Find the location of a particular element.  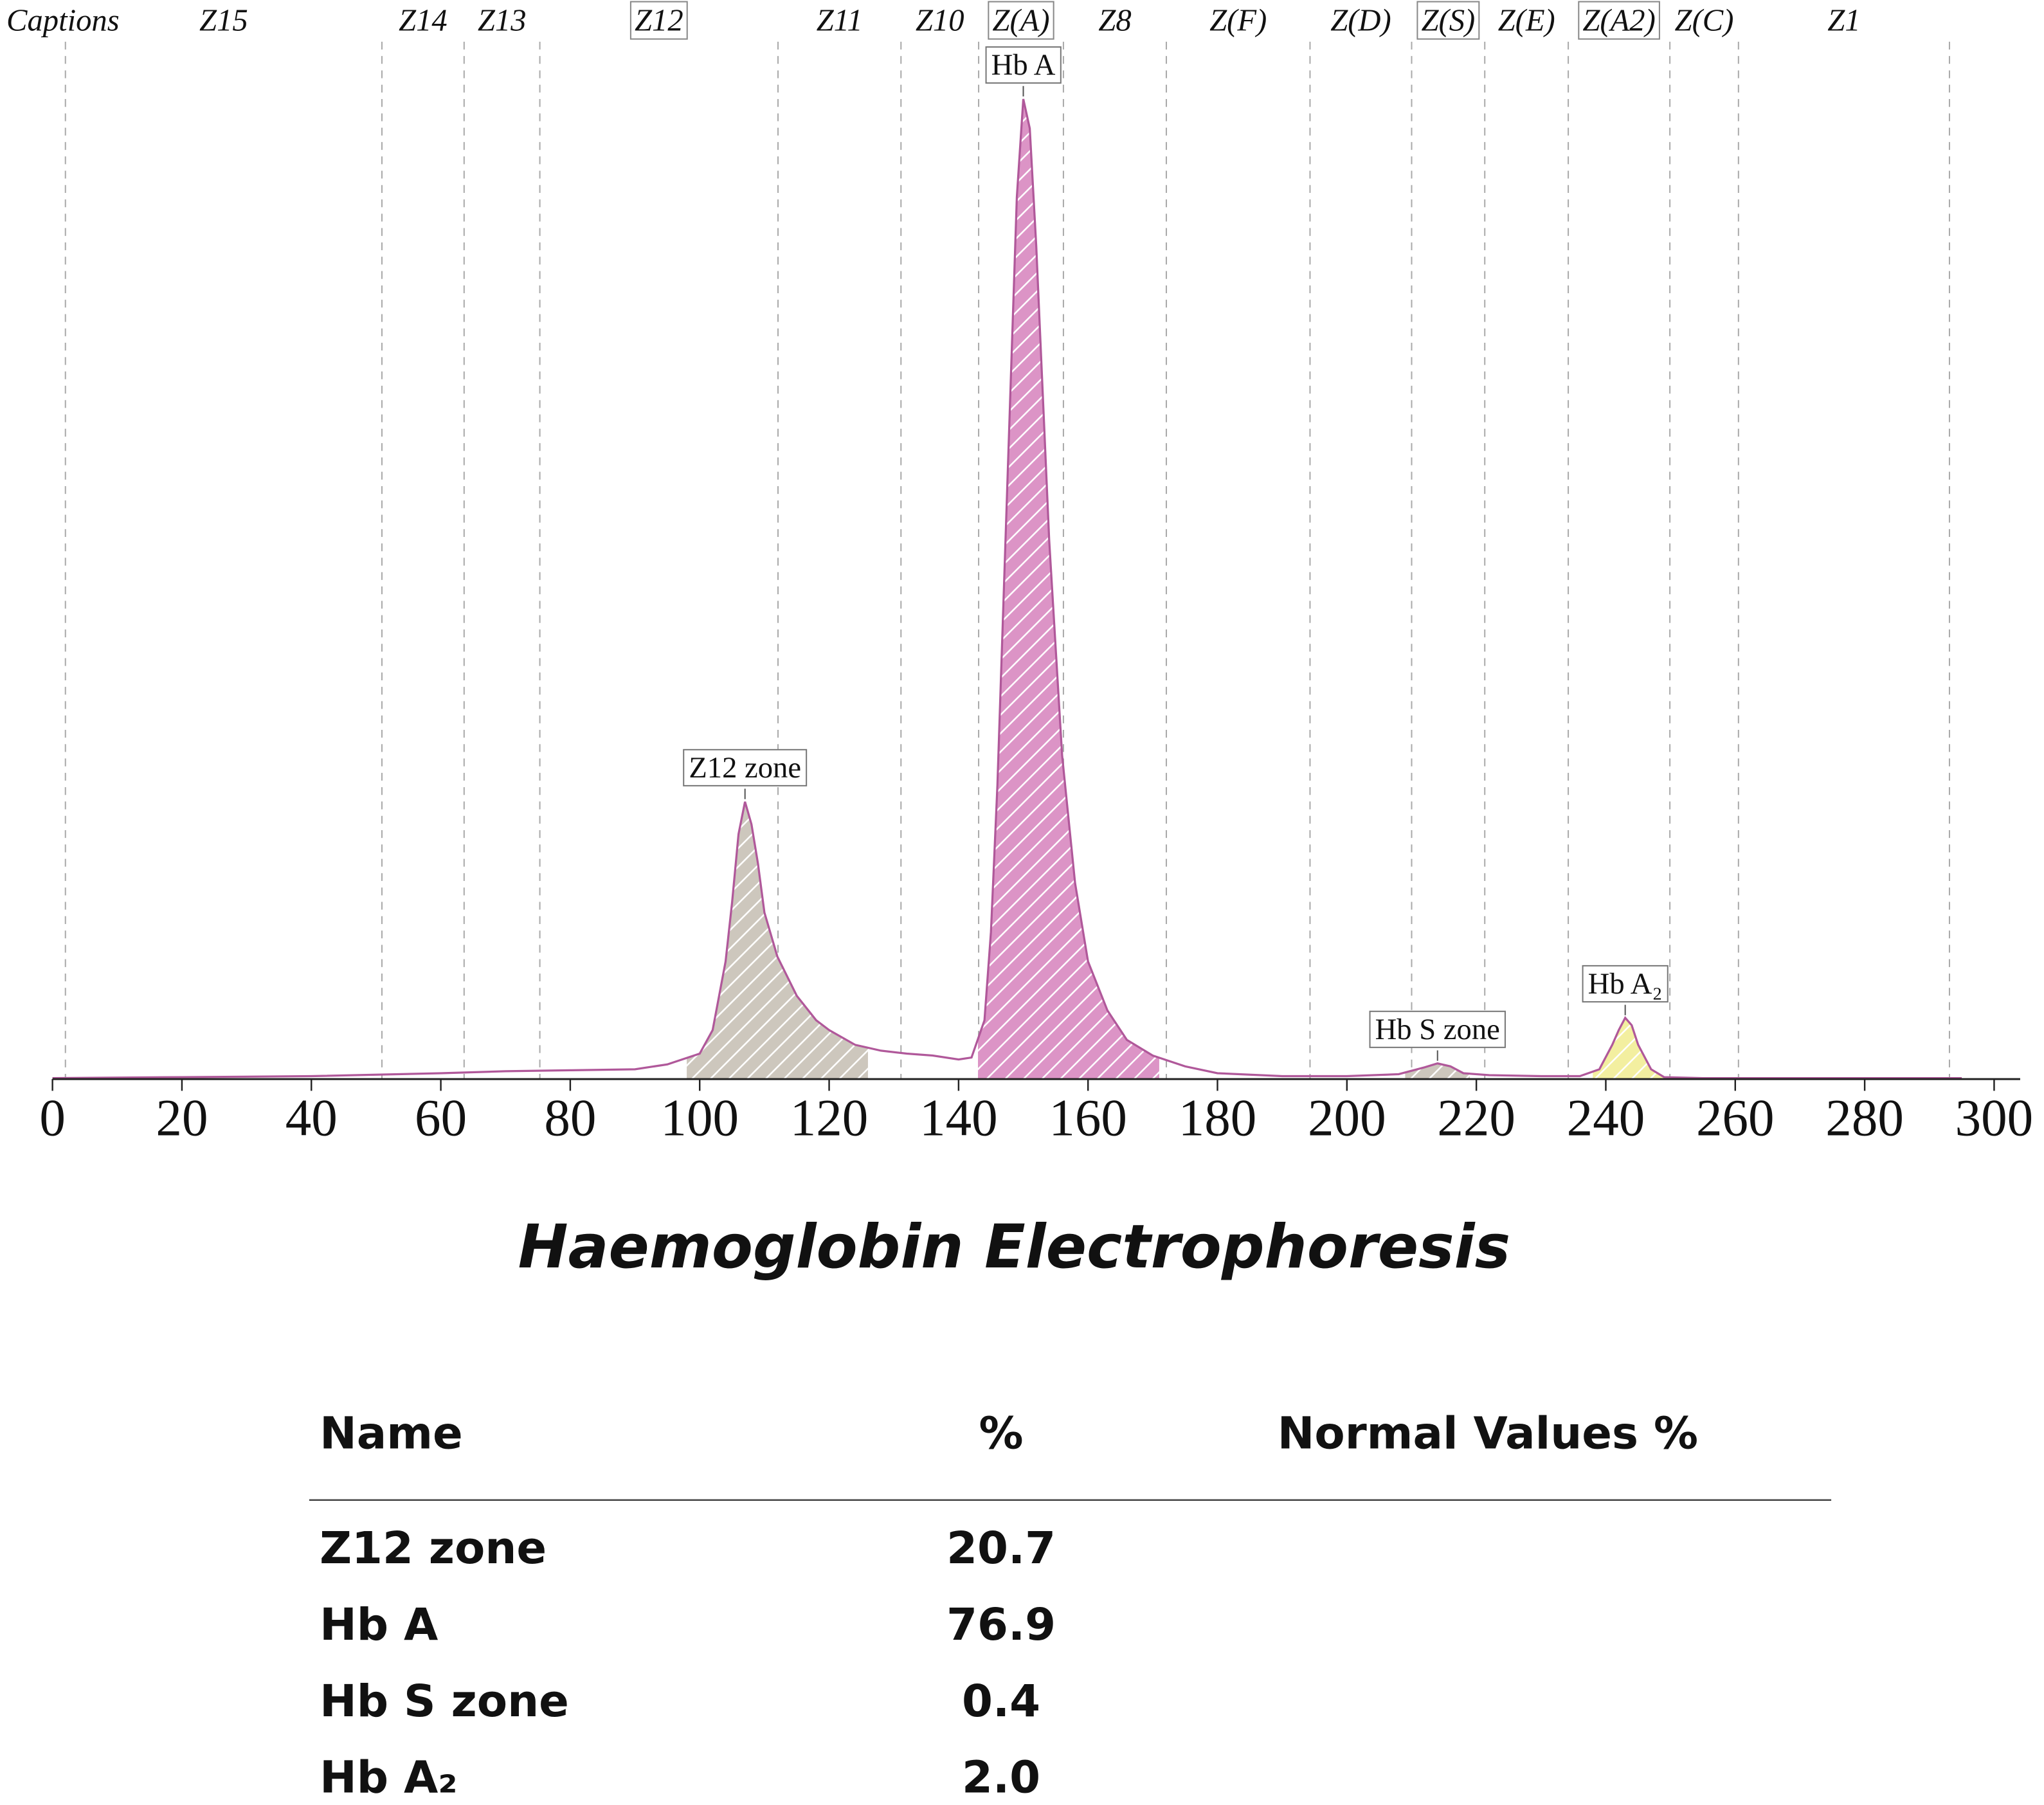

table-cell: 2.0 is located at coordinates (1001, 1778).